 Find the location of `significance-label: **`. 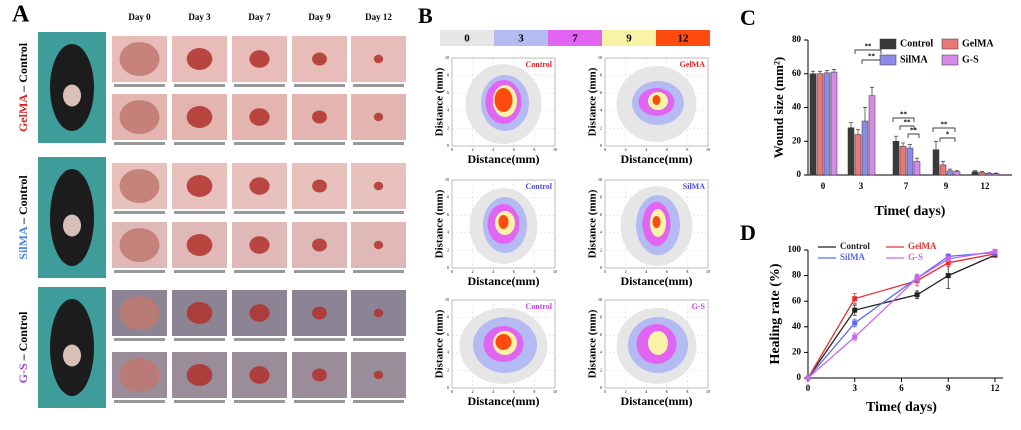

significance-label: ** is located at coordinates (945, 125).